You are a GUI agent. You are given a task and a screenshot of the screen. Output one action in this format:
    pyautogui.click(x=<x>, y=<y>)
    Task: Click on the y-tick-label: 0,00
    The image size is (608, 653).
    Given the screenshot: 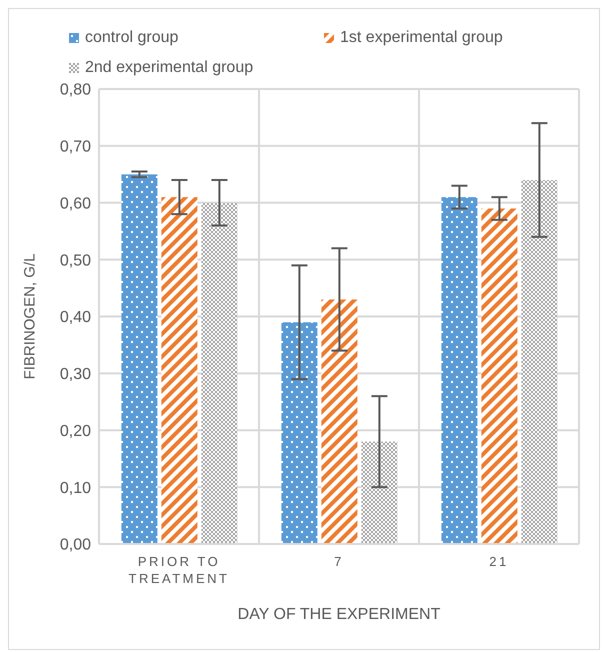 What is the action you would take?
    pyautogui.click(x=76, y=545)
    